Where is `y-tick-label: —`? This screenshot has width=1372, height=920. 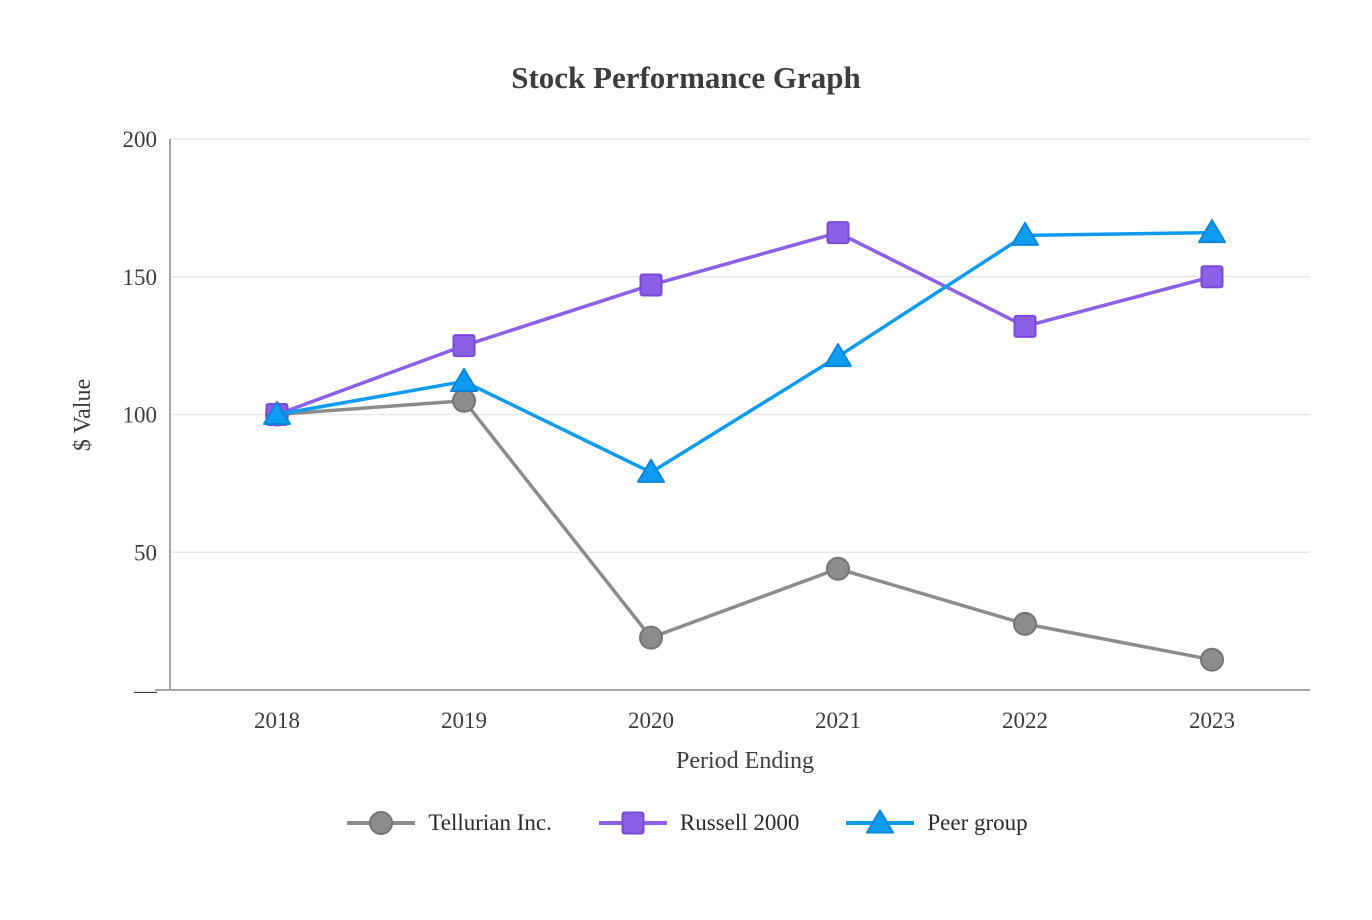
y-tick-label: — is located at coordinates (145, 690).